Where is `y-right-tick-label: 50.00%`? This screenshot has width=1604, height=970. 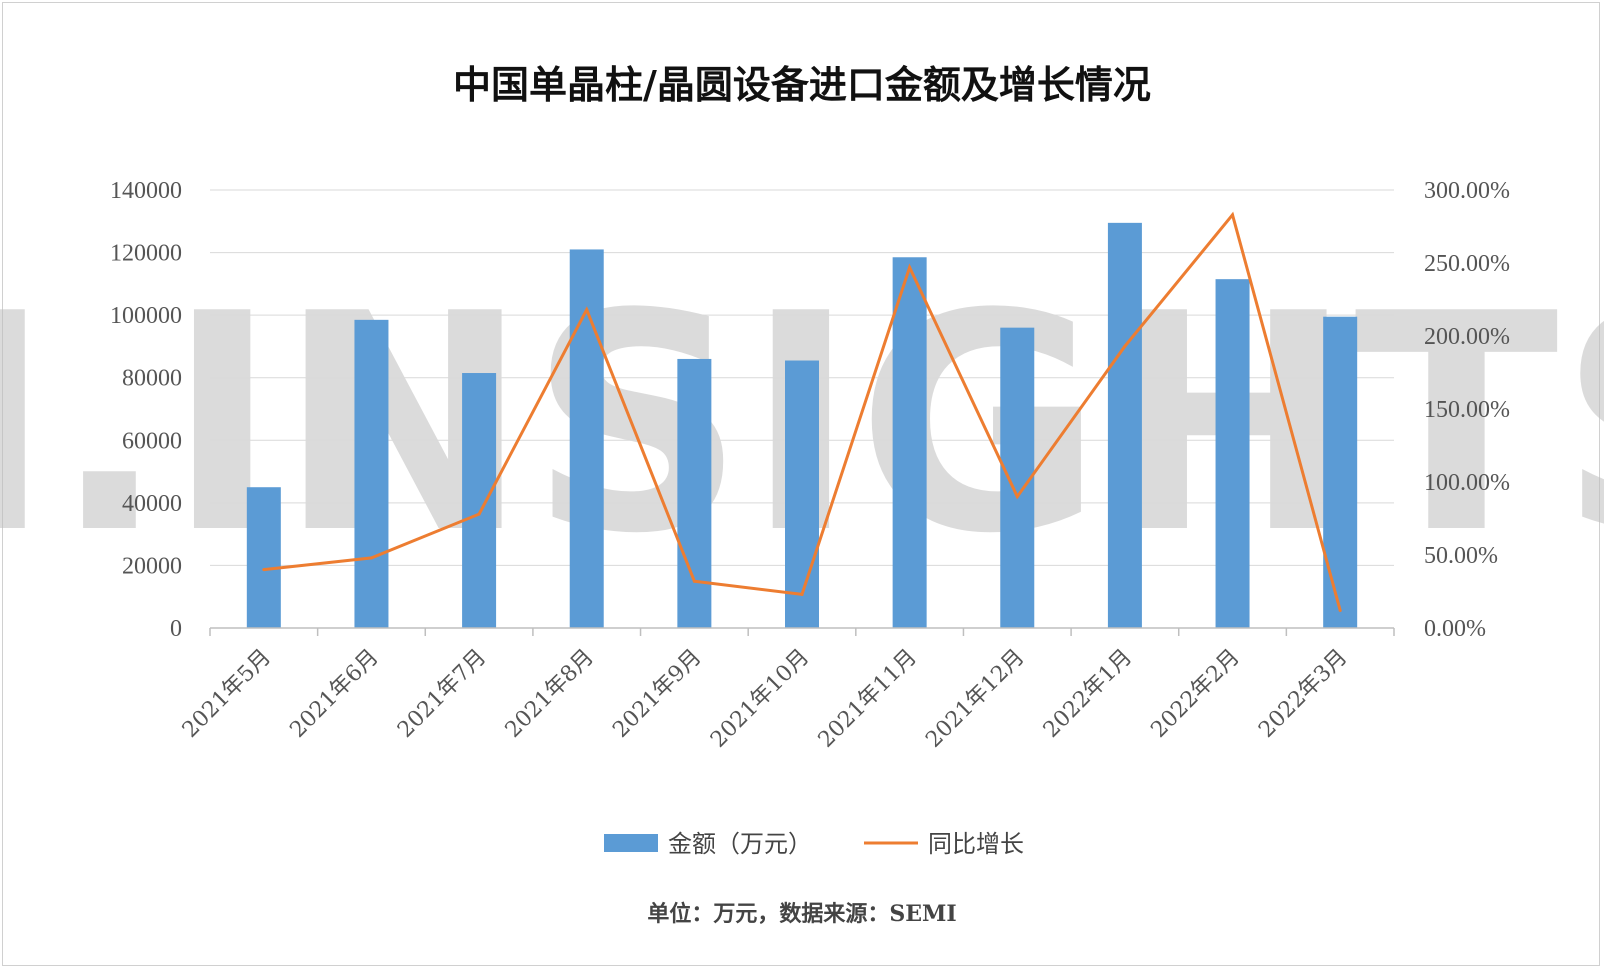
y-right-tick-label: 50.00% is located at coordinates (1461, 556).